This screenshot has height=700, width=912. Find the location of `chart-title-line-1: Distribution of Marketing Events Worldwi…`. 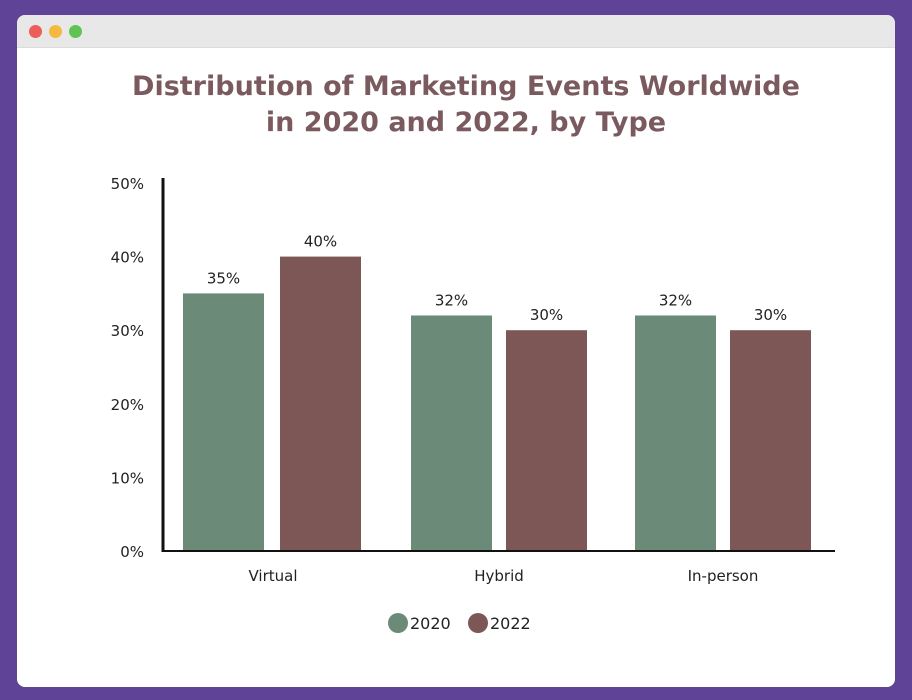

chart-title-line-1: Distribution of Marketing Events Worldwi… is located at coordinates (466, 86).